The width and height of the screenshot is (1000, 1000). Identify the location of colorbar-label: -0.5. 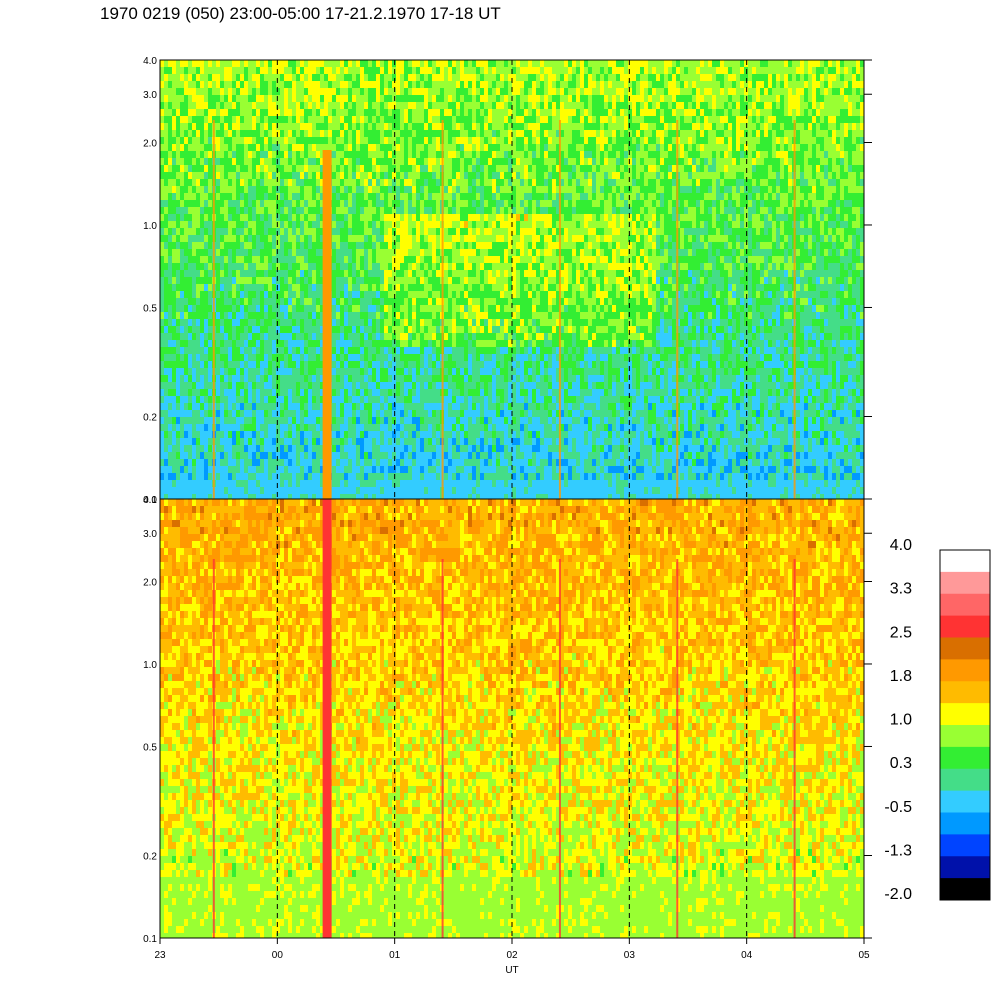
(898, 807).